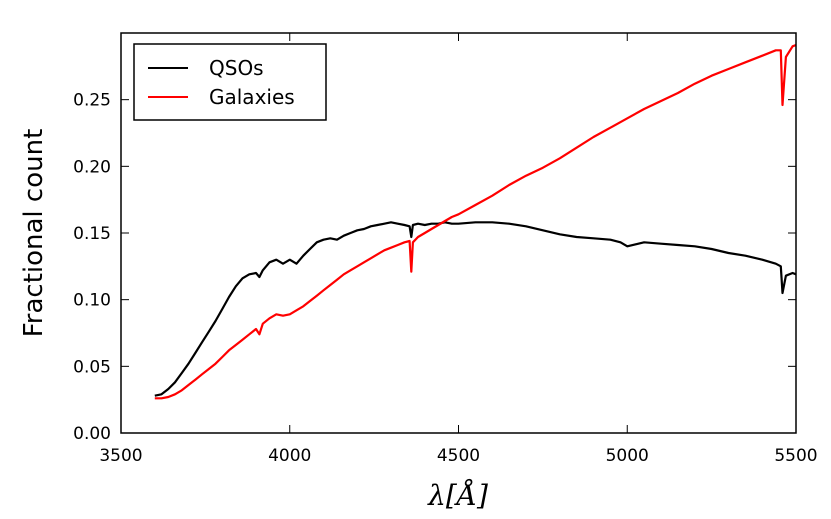  Describe the element at coordinates (236, 68) in the screenshot. I see `legend-label-qsos: QSOs` at that location.